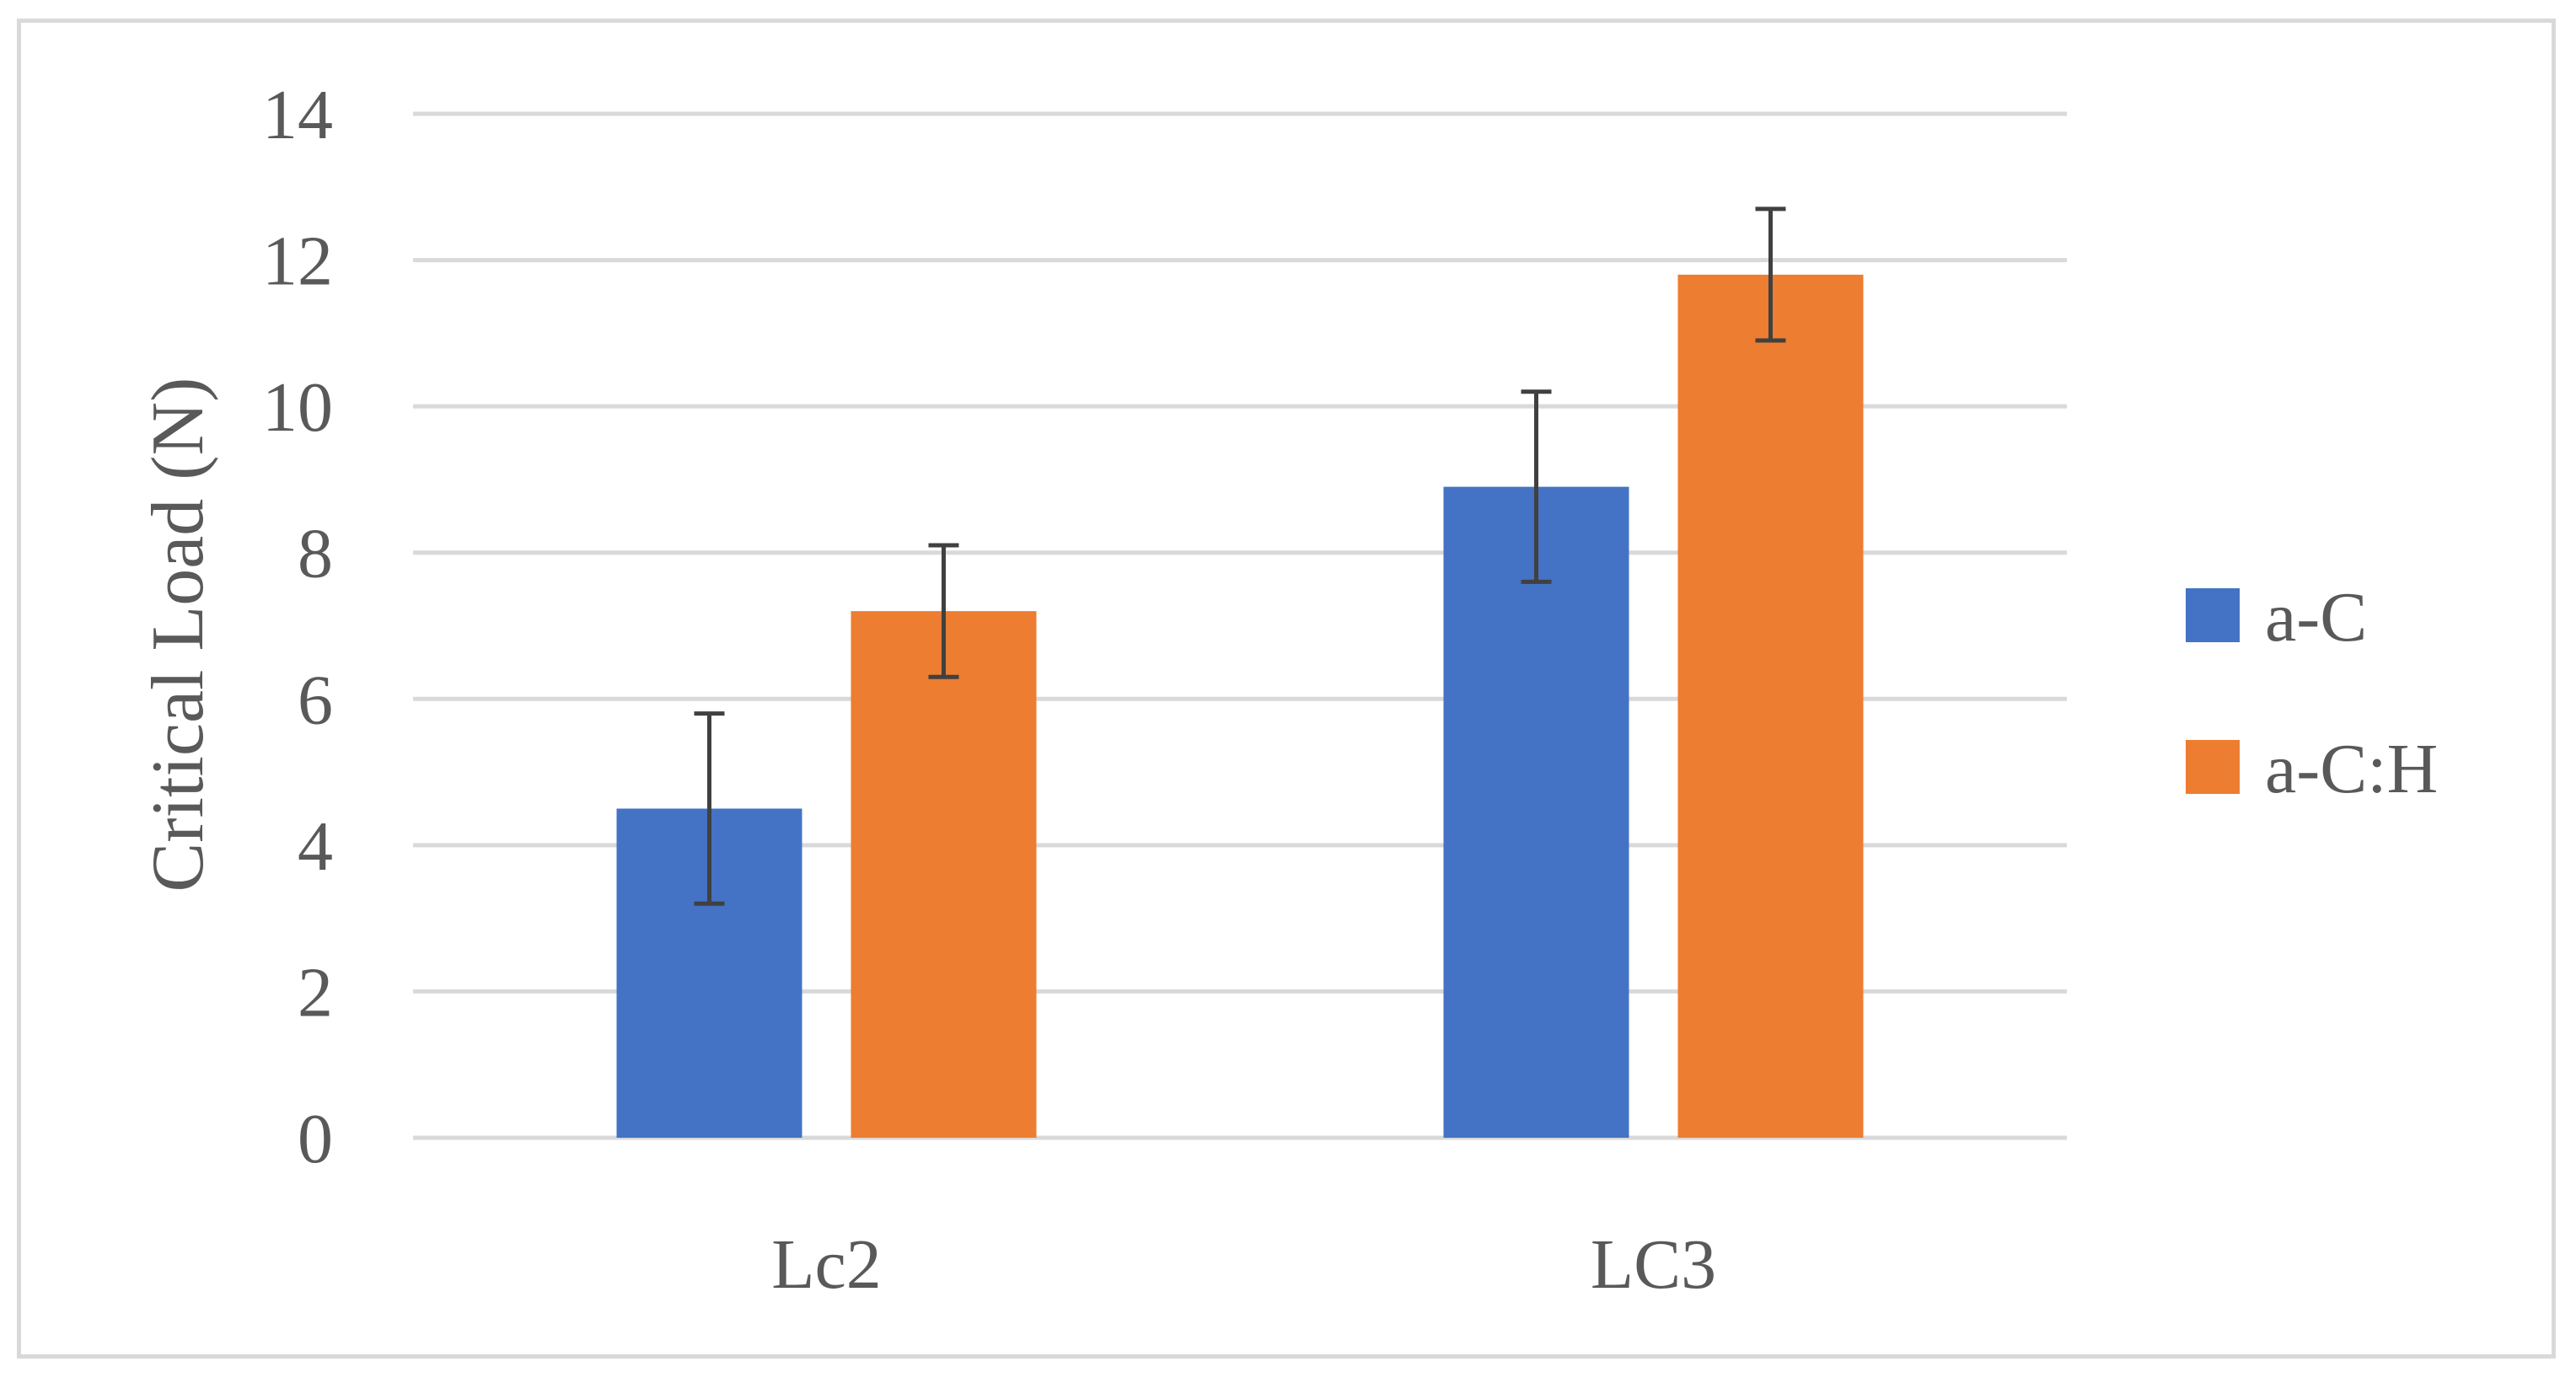  I want to click on y-axis-title: Critical Load (N), so click(178, 635).